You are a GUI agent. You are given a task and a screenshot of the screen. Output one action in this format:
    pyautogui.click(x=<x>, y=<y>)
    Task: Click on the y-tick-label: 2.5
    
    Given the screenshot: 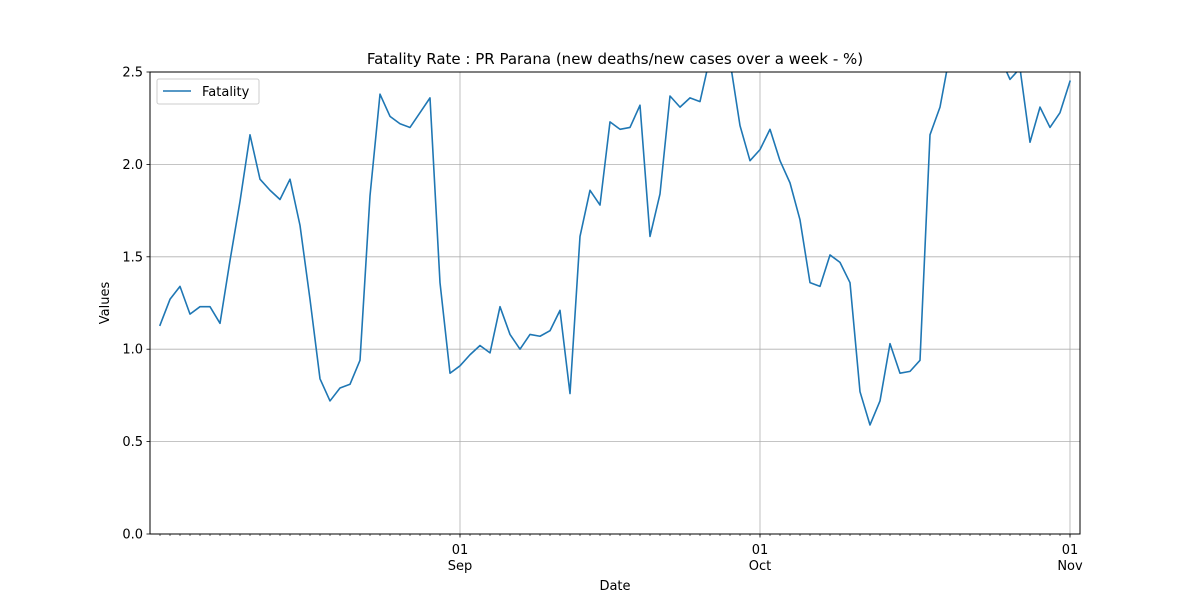 What is the action you would take?
    pyautogui.click(x=132, y=73)
    